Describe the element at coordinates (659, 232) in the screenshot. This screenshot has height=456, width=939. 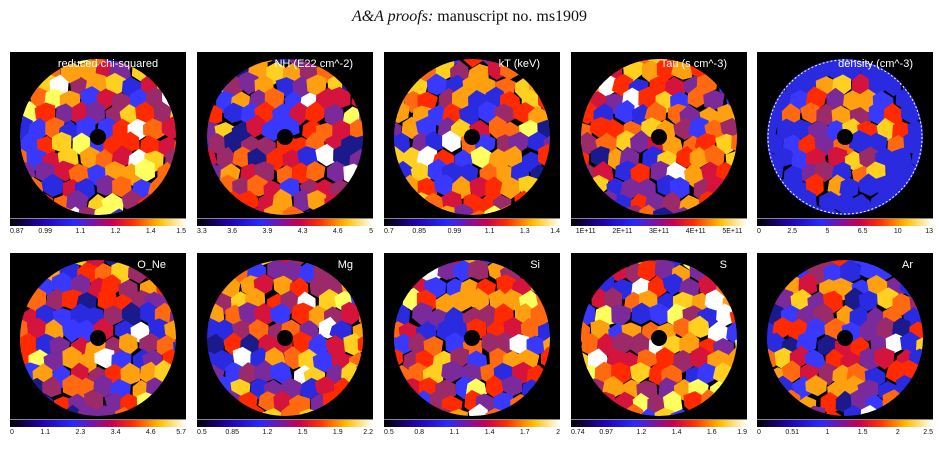
I see `colorbar-ticks: 1E+11 2E+11 3E+11 4E+11 5E+11` at that location.